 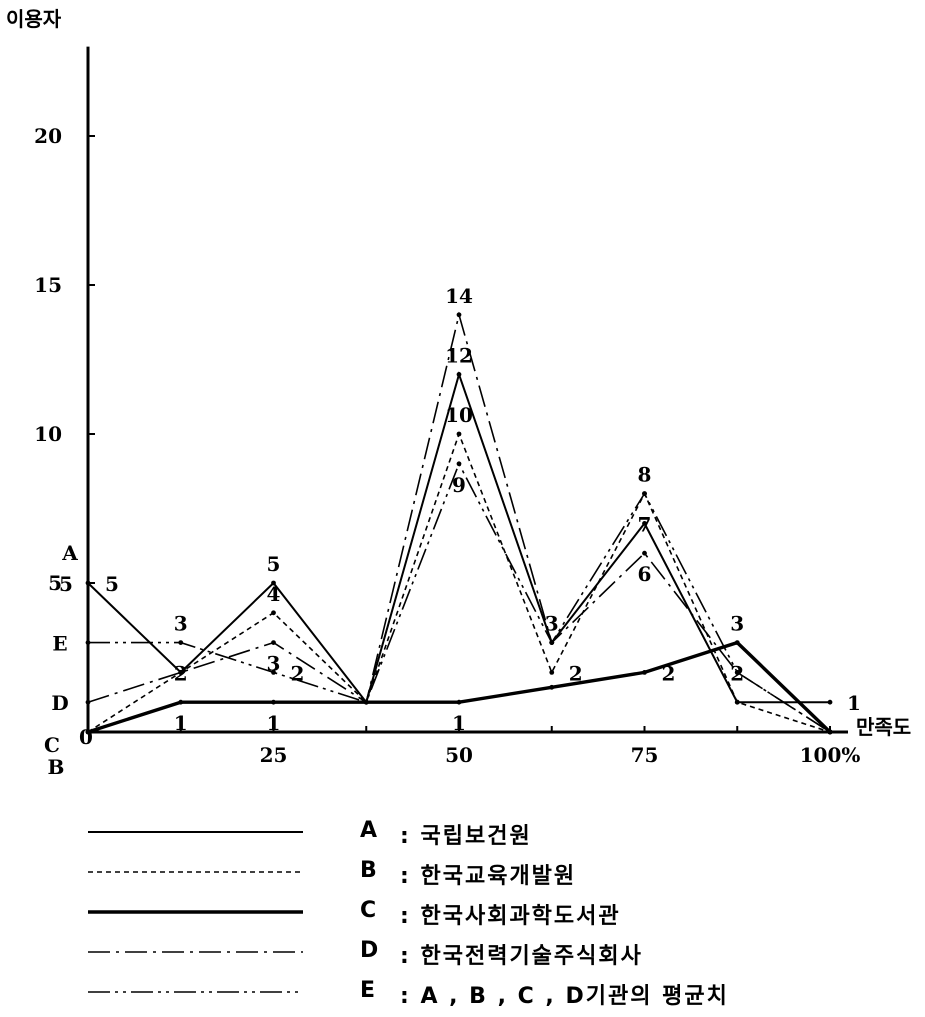 I want to click on legend-item-c: C : 한국사회과학도서관, so click(x=462, y=912).